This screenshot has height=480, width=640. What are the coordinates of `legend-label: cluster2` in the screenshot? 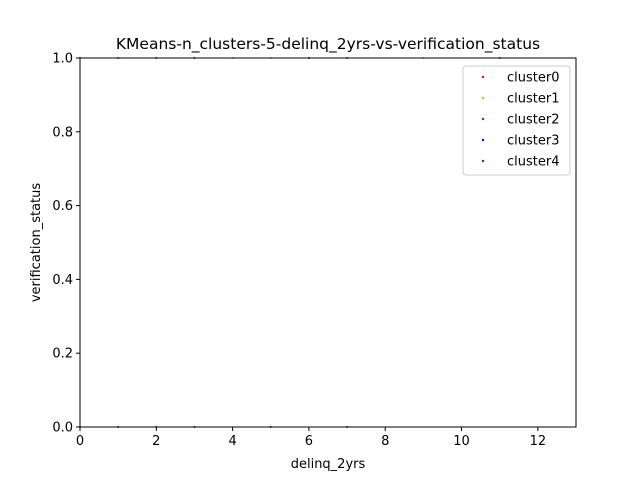 It's located at (533, 120).